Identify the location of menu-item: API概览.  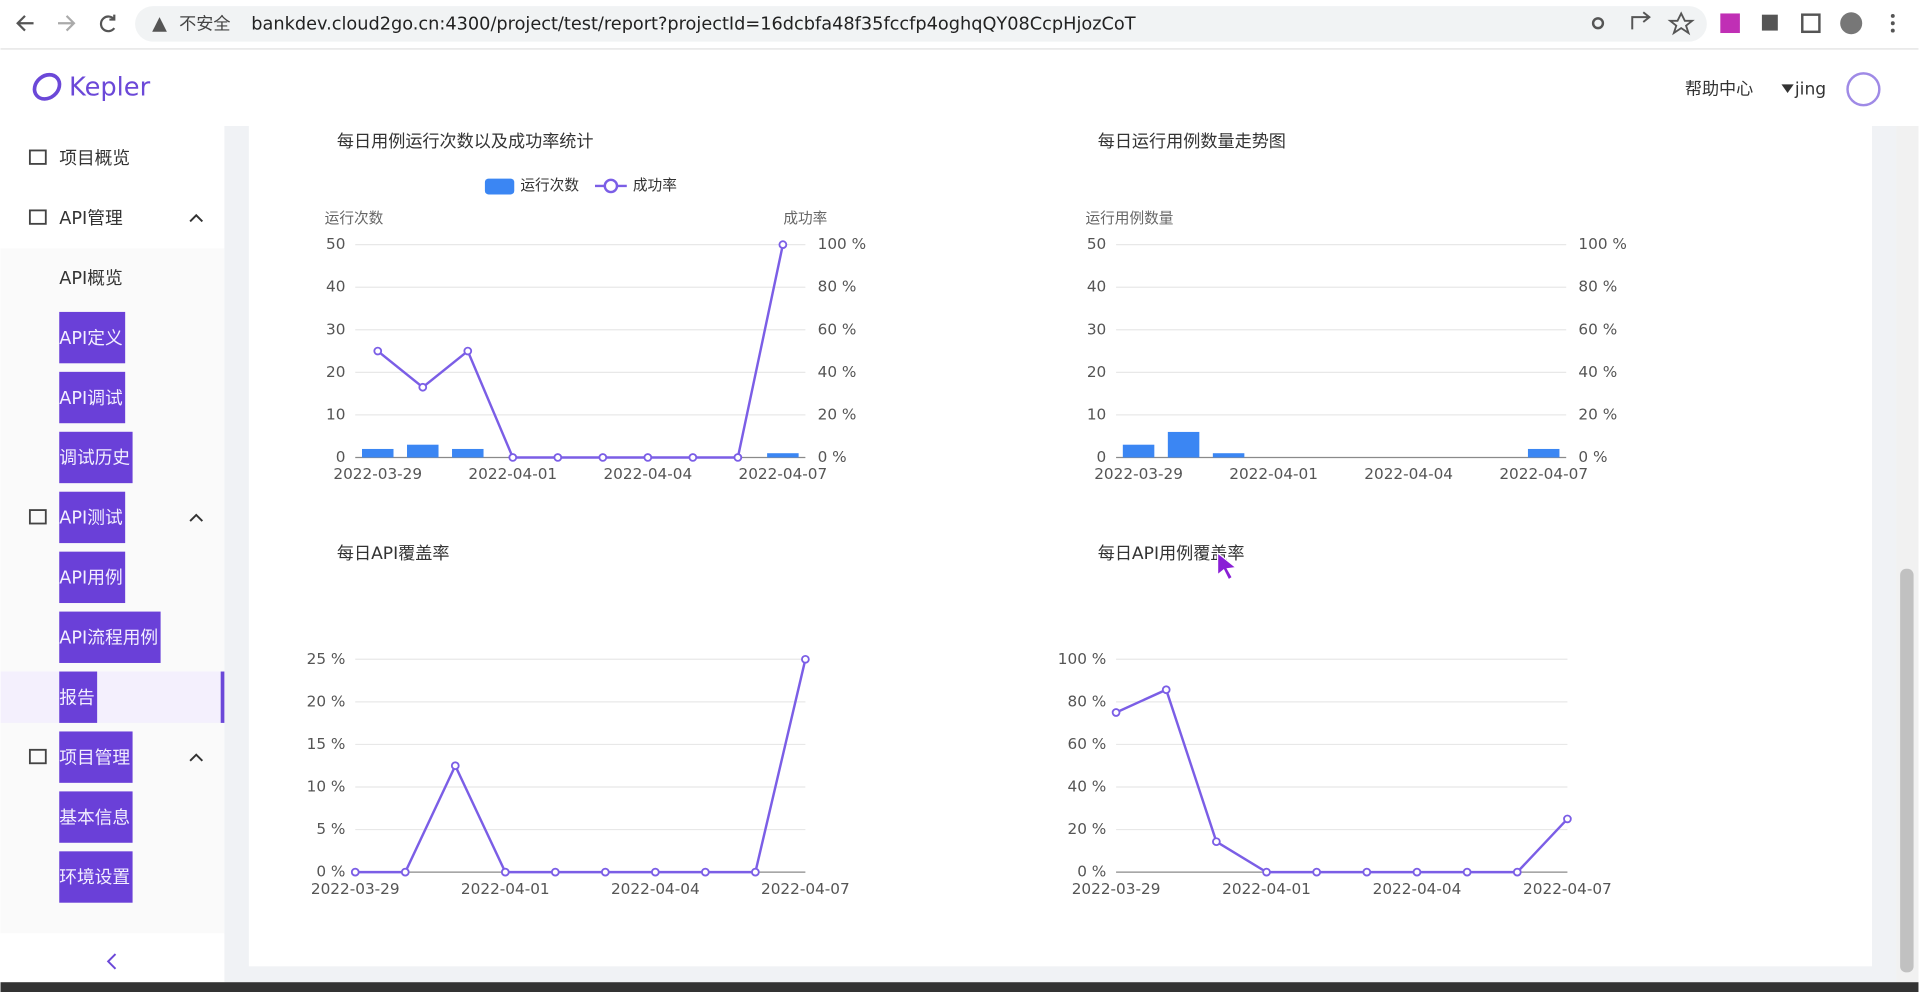
(90, 278).